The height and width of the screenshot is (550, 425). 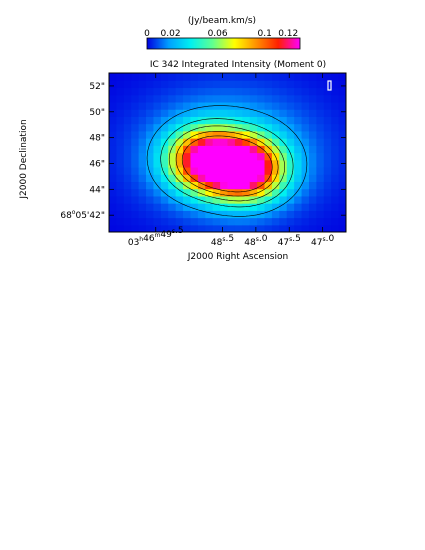 What do you see at coordinates (222, 21) in the screenshot?
I see `colorbar-unit-label: (Jy/beam.km/s)` at bounding box center [222, 21].